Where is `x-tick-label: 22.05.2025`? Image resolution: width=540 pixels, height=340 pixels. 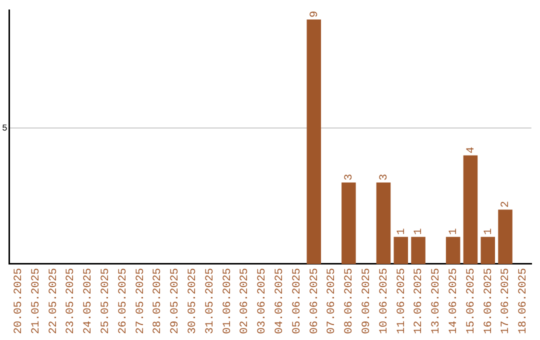 x-tick-label: 22.05.2025 is located at coordinates (54, 301).